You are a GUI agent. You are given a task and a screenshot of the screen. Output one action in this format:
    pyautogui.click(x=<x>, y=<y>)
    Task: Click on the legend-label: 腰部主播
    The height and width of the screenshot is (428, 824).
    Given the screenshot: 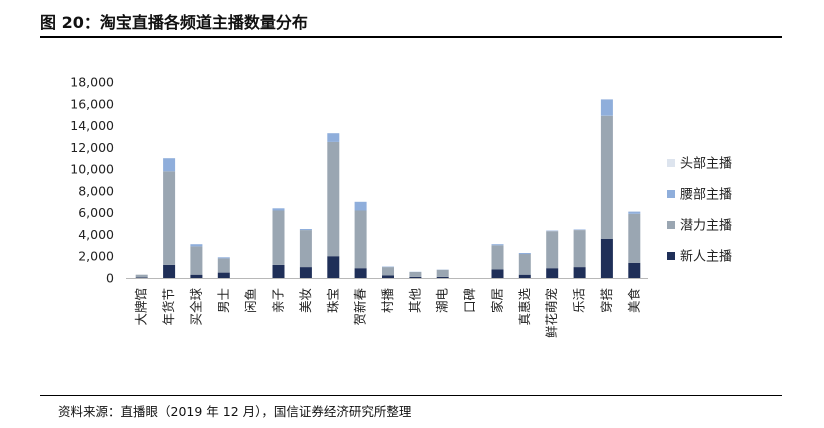 What is the action you would take?
    pyautogui.click(x=706, y=195)
    